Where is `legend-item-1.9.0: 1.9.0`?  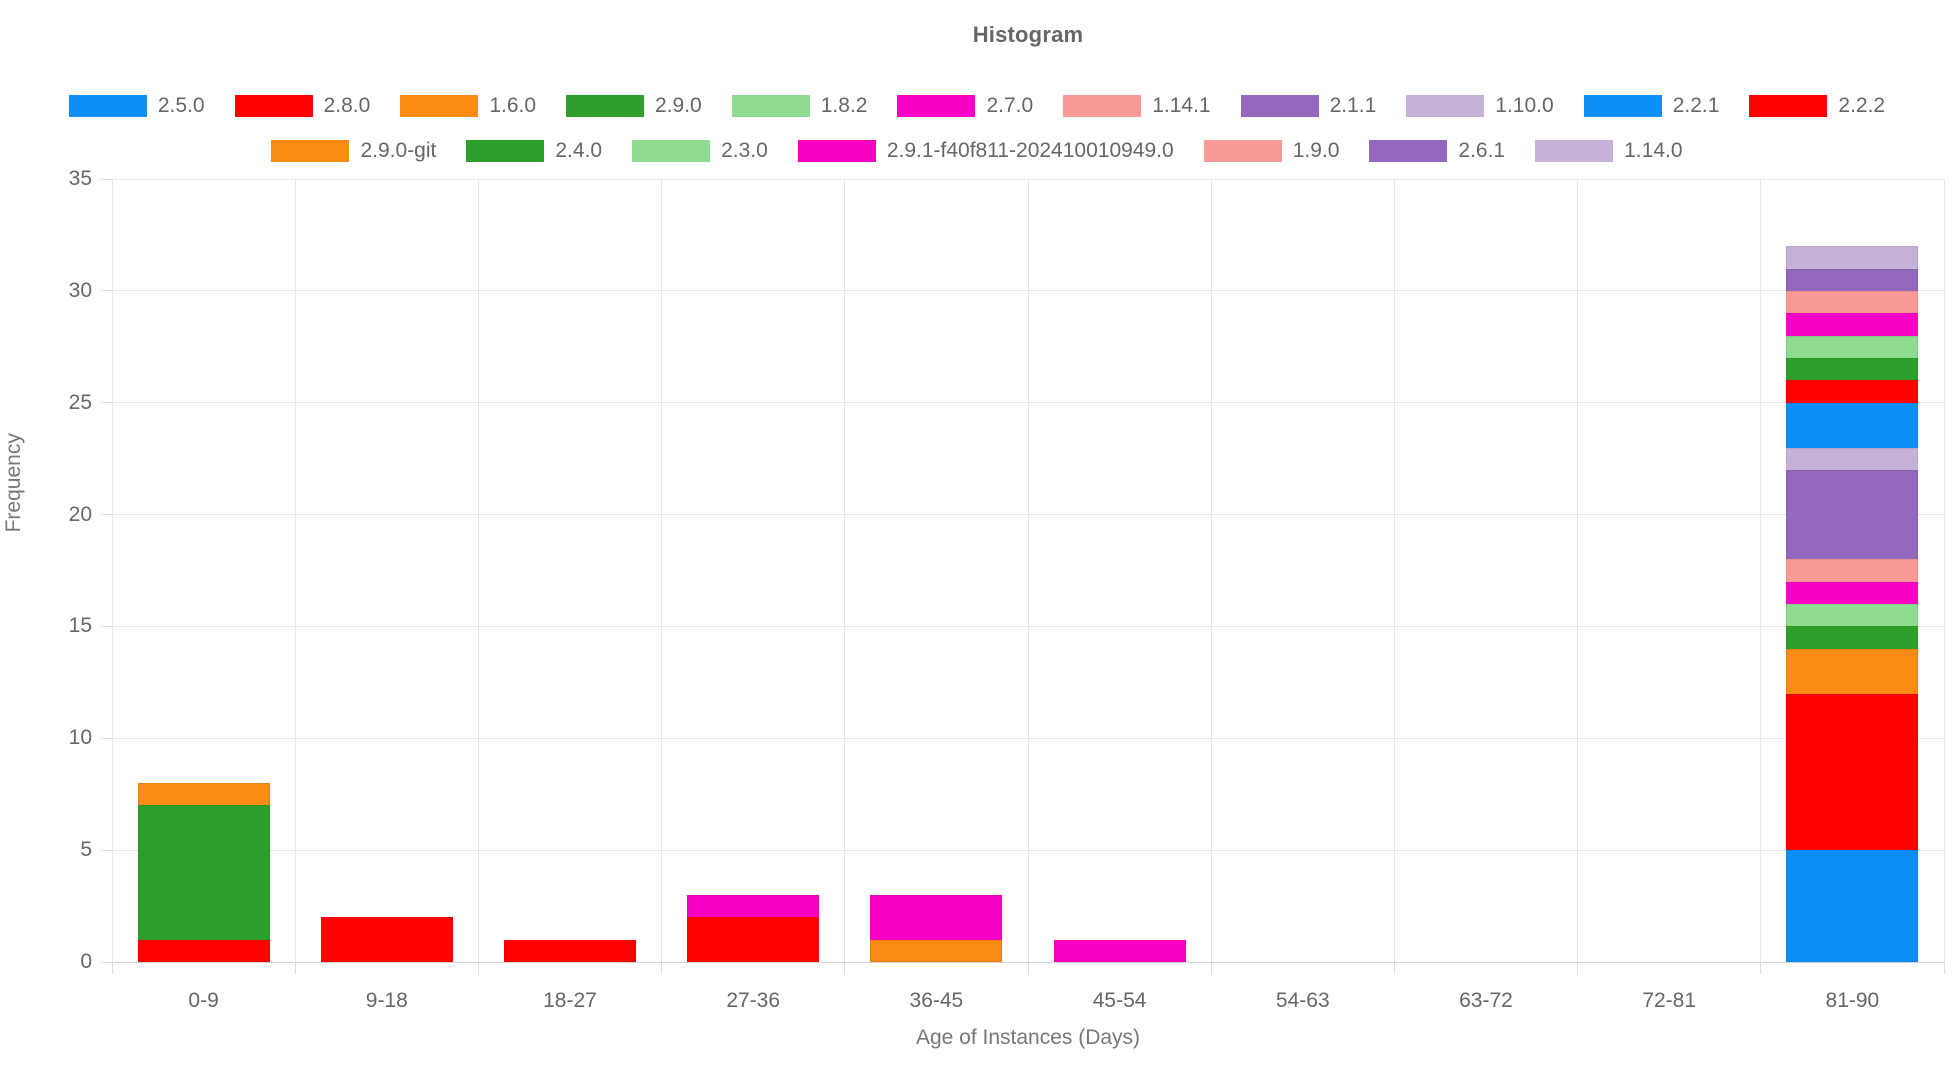
legend-item-1.9.0: 1.9.0 is located at coordinates (1271, 151).